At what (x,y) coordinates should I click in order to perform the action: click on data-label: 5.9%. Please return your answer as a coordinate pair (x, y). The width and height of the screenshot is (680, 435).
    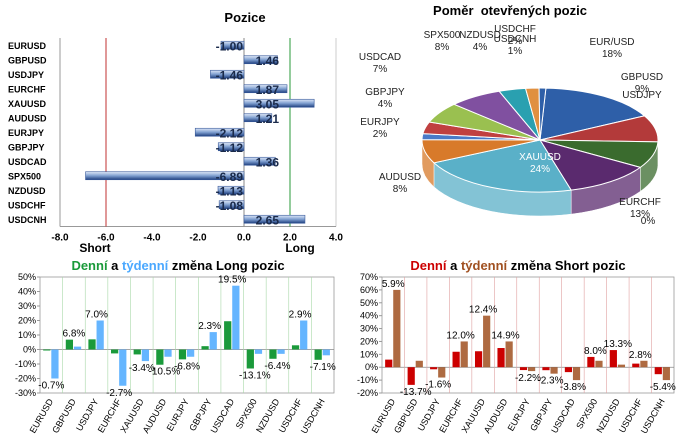
    Looking at the image, I should click on (393, 284).